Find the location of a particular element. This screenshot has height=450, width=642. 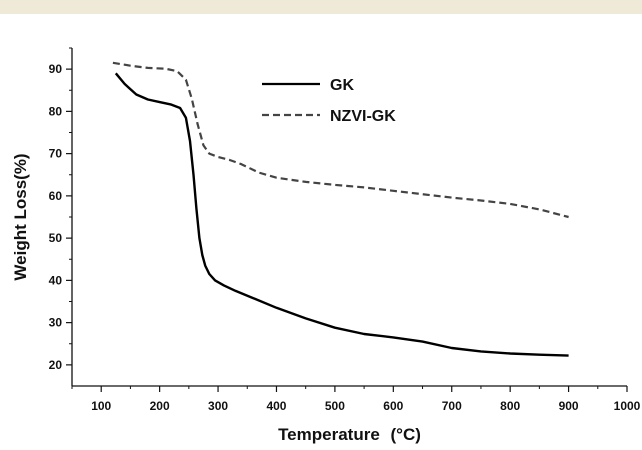

y-tick-label: 90 is located at coordinates (56, 69).